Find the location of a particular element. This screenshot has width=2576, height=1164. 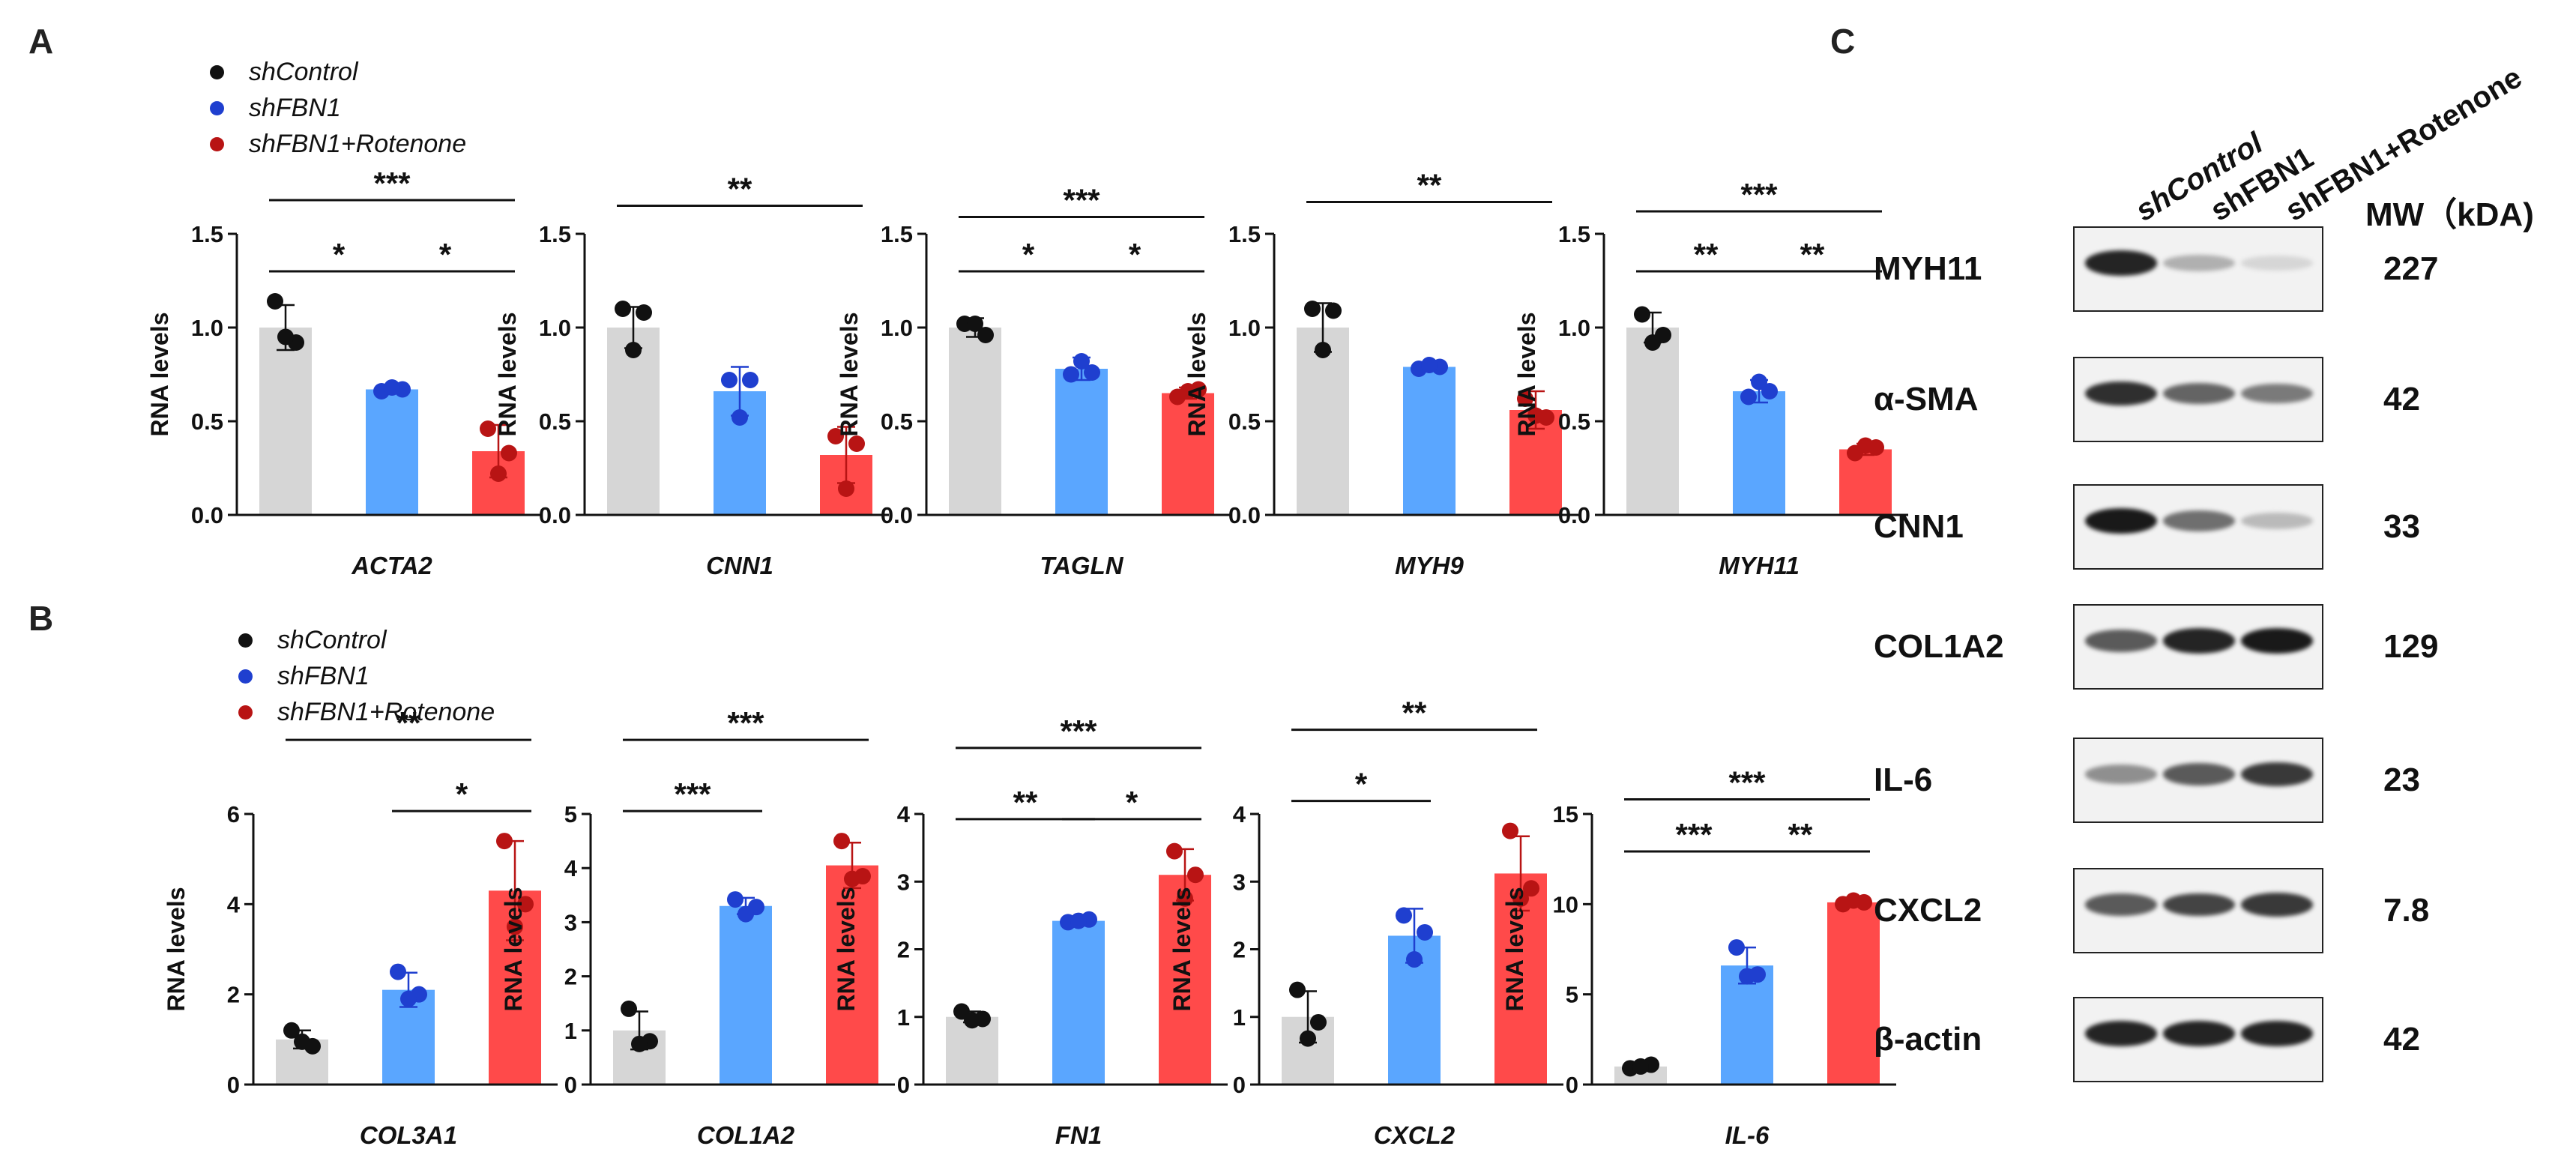

wb-protein-label: COL1A2 is located at coordinates (1939, 646).